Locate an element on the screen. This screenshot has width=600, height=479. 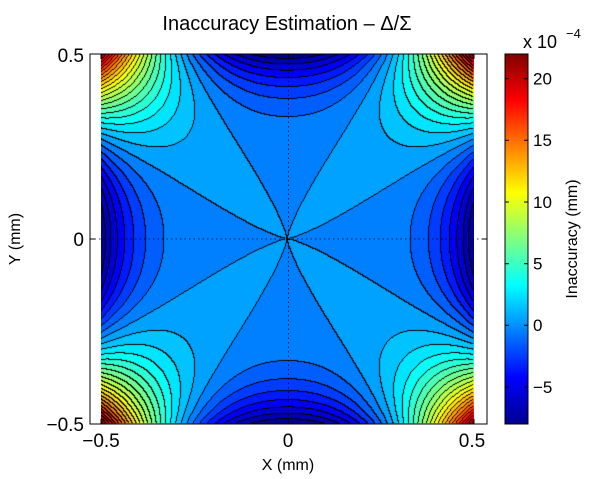
colorbar-tick-marks is located at coordinates (516, 233).